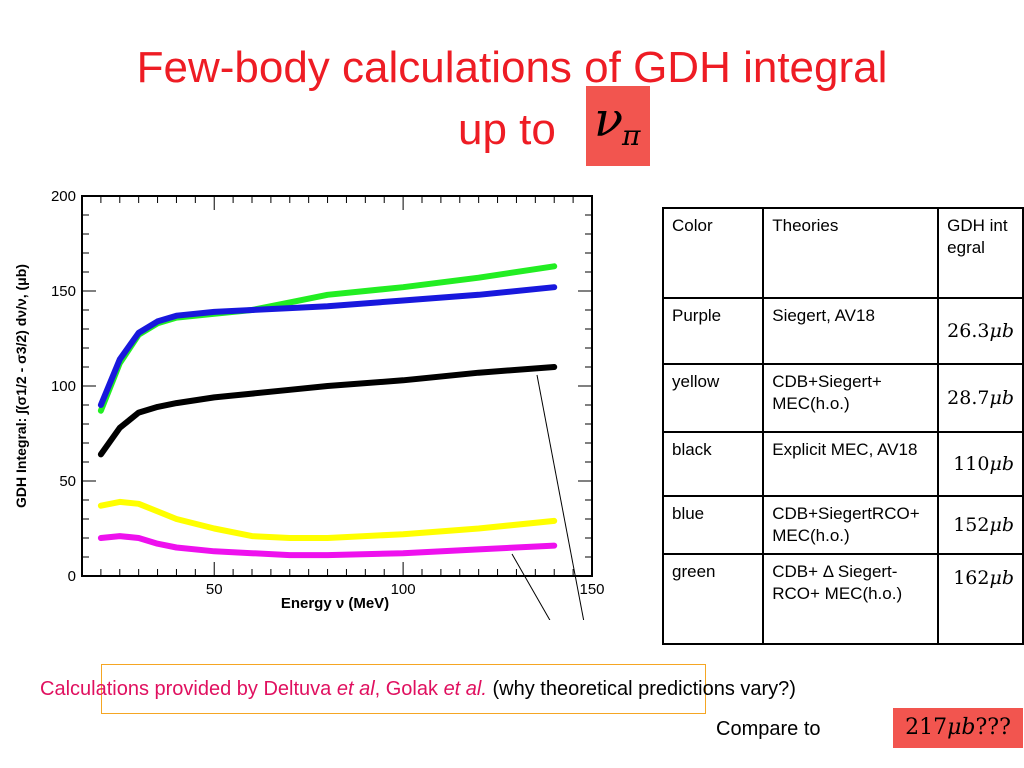 The image size is (1024, 768). Describe the element at coordinates (591, 589) in the screenshot. I see `x-tick-label: 150` at that location.